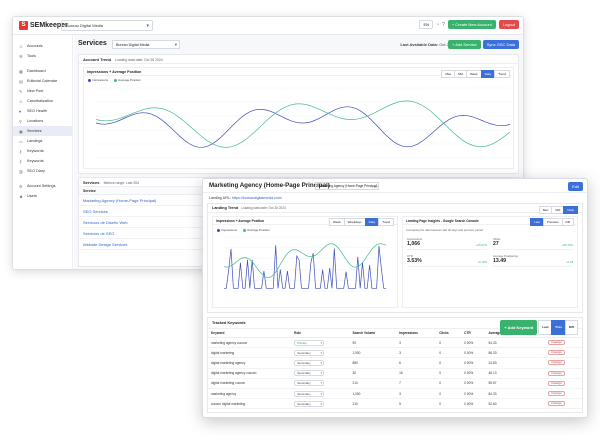 The width and height of the screenshot is (600, 436). What do you see at coordinates (42, 46) in the screenshot?
I see `sidebar-item-accounts: ☺ Accounts` at bounding box center [42, 46].